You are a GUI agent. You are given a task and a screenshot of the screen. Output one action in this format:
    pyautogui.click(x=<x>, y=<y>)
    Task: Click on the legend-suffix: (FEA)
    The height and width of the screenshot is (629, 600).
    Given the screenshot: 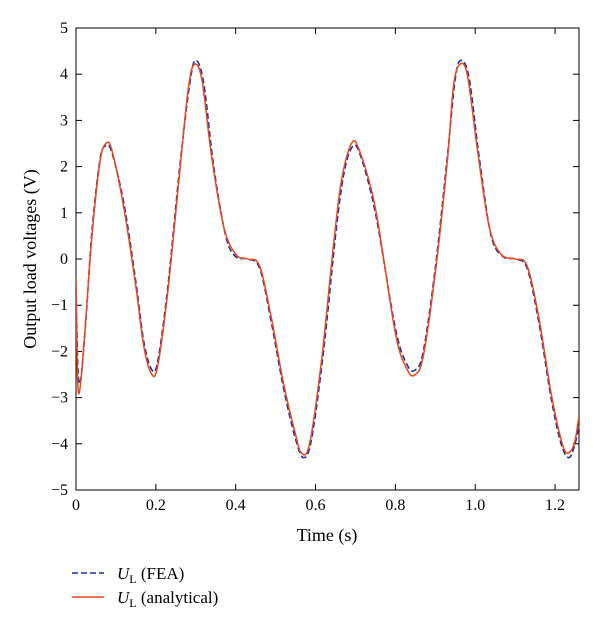 What is the action you would take?
    pyautogui.click(x=161, y=573)
    